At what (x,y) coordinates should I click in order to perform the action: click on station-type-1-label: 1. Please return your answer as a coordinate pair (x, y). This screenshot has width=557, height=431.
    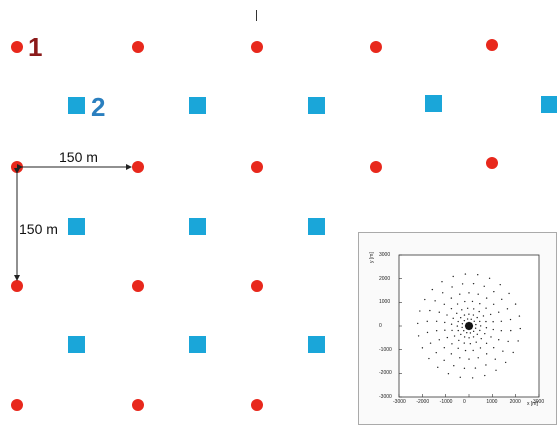
    Looking at the image, I should click on (35, 47).